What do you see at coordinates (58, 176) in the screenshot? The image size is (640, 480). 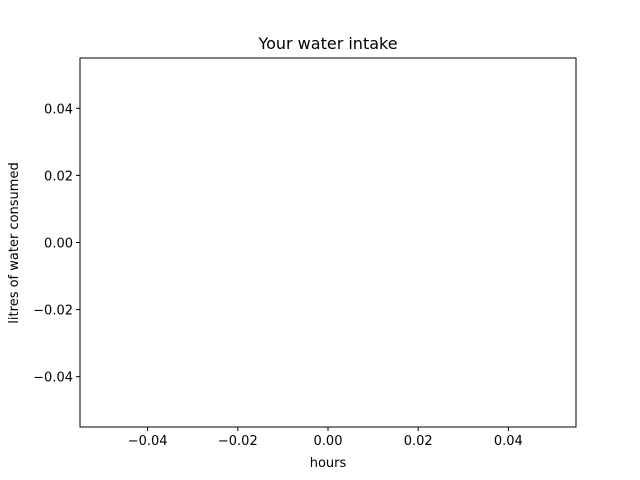 I see `y-tick-label: 0.02` at bounding box center [58, 176].